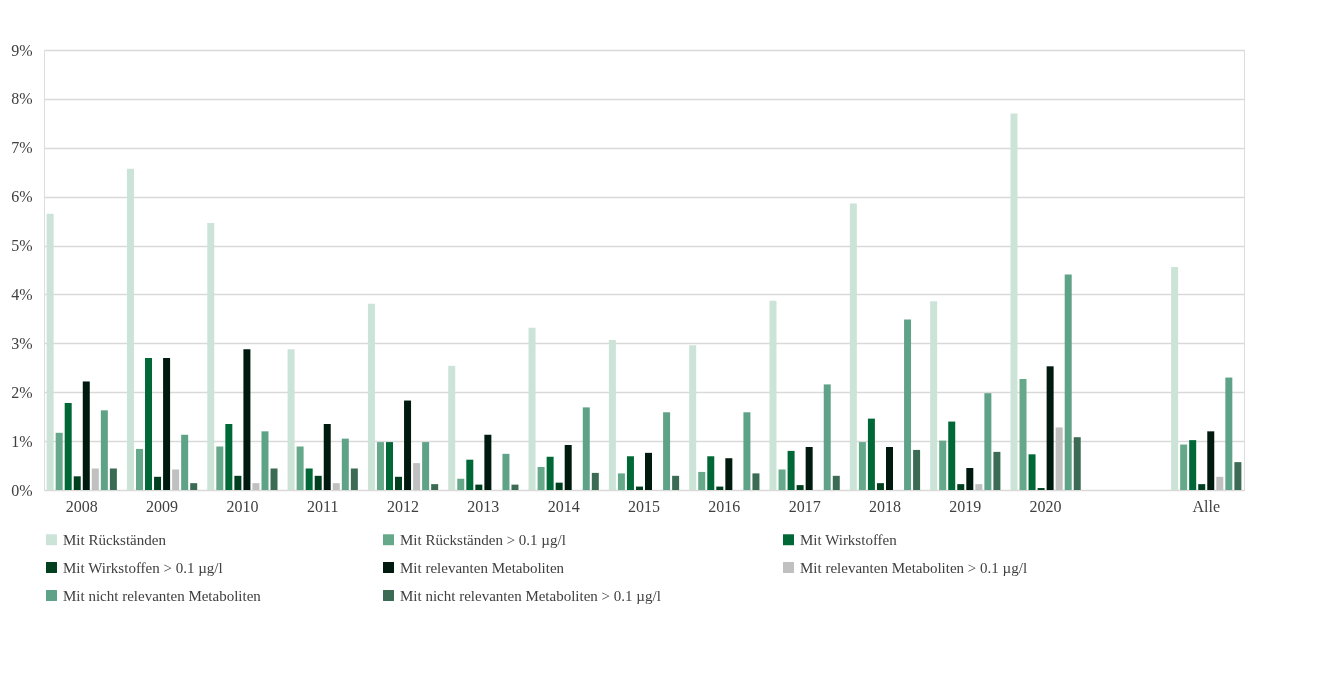 This screenshot has width=1324, height=691. I want to click on x-tick-label: Alle, so click(1206, 506).